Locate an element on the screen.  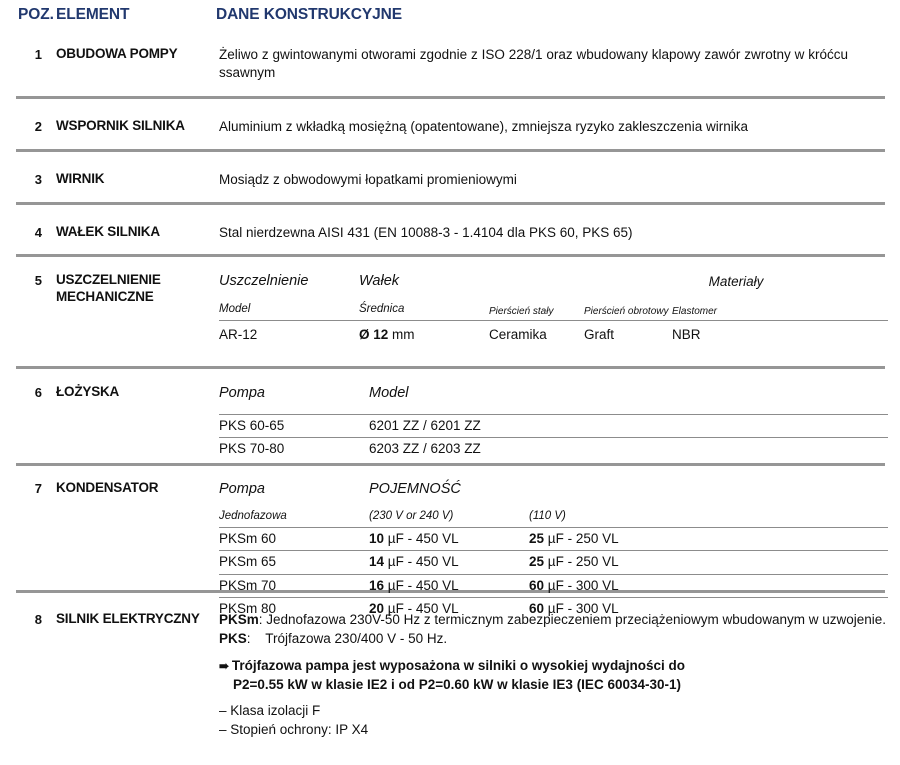
capacitor-header-230v: (230 V or 240 V) is located at coordinates (411, 515).